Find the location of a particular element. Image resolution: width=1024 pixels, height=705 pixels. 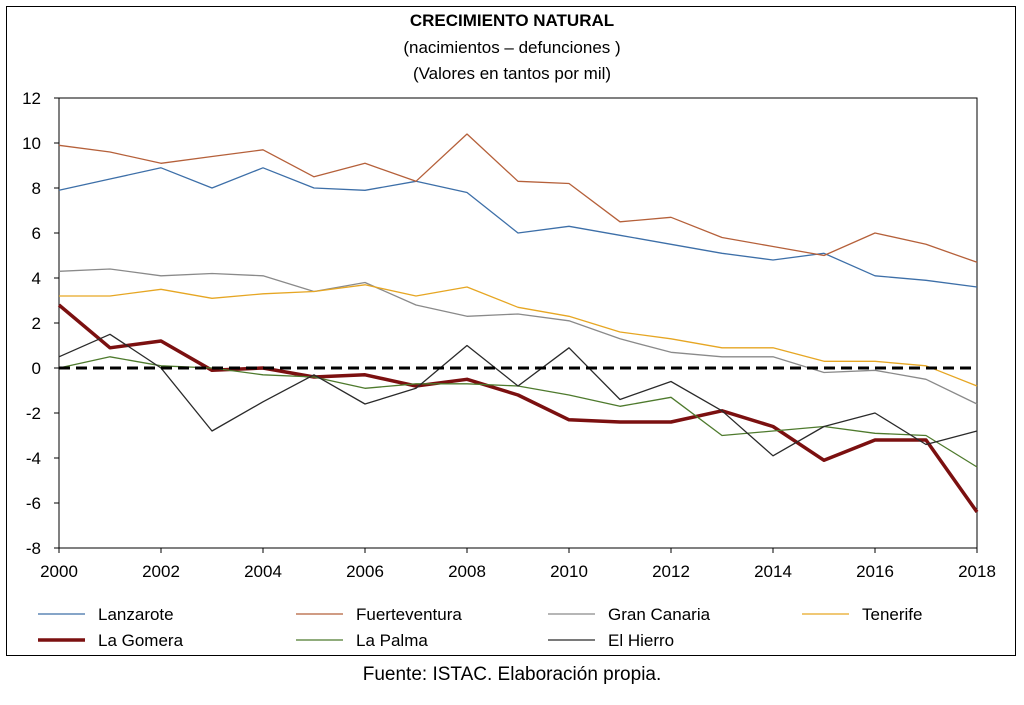

source-note: Fuente: ISTAC. Elaboración propia. is located at coordinates (512, 674).